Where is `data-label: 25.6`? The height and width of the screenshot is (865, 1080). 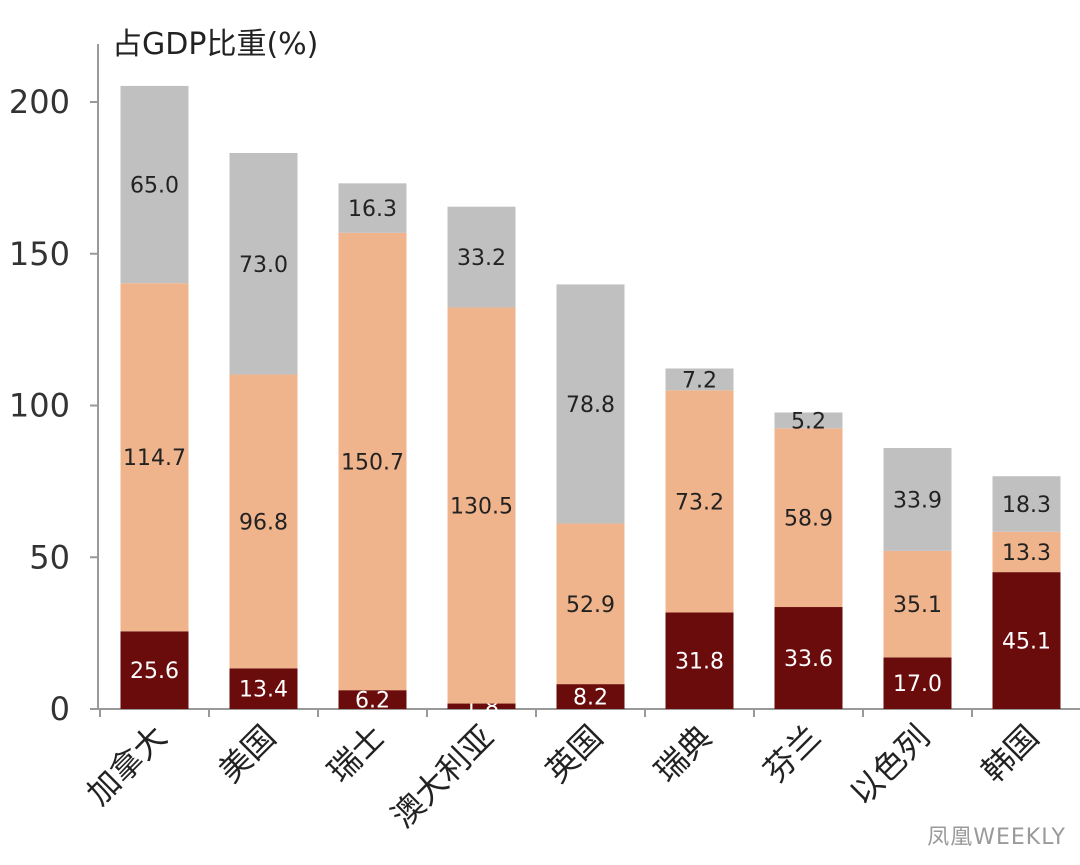 data-label: 25.6 is located at coordinates (154, 671).